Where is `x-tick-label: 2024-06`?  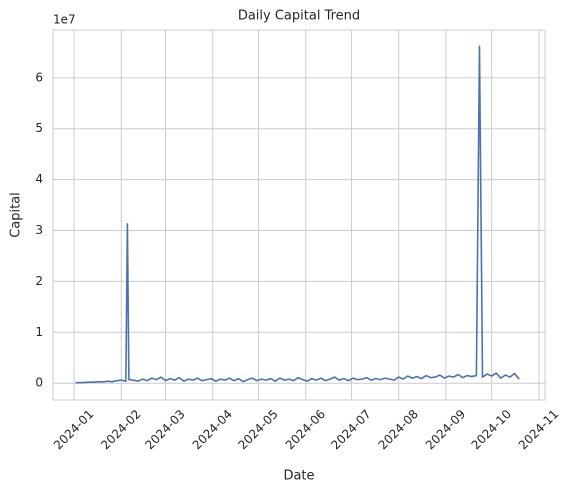 x-tick-label: 2024-06 is located at coordinates (305, 429).